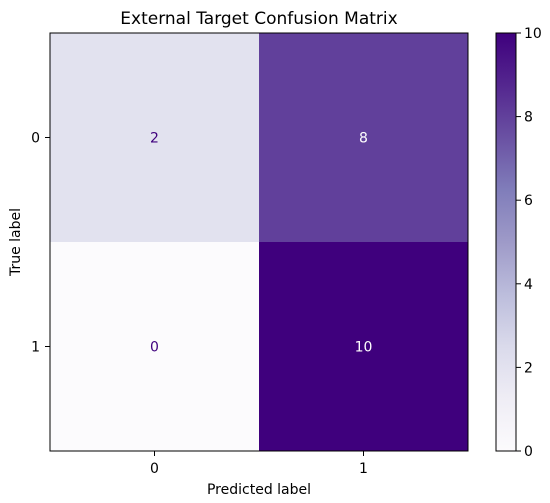 The height and width of the screenshot is (503, 550). Describe the element at coordinates (528, 118) in the screenshot. I see `colorbar-tick-label: 8` at that location.